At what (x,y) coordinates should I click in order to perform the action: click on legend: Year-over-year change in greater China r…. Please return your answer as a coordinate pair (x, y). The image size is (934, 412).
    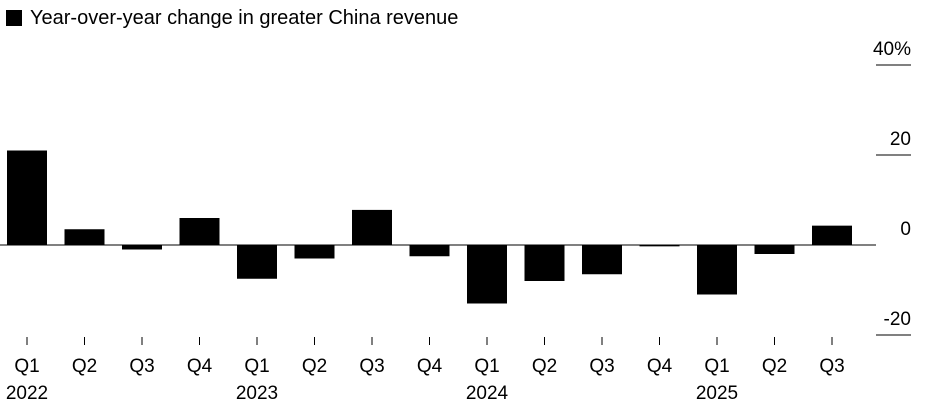
    Looking at the image, I should click on (232, 18).